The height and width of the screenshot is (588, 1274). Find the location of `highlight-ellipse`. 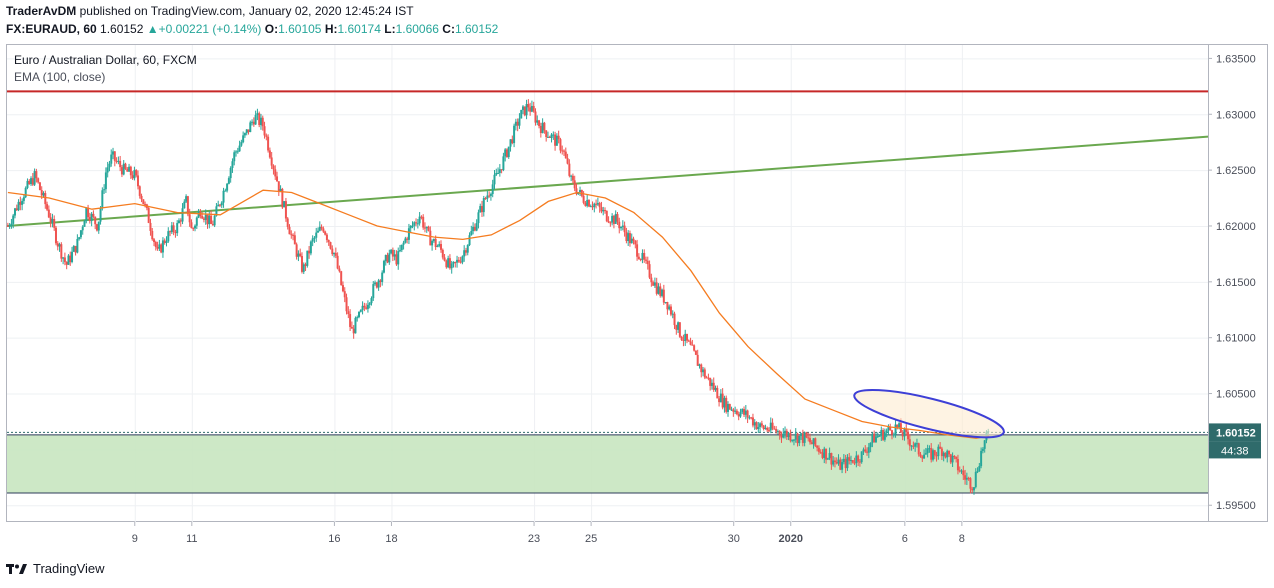

highlight-ellipse is located at coordinates (929, 413).